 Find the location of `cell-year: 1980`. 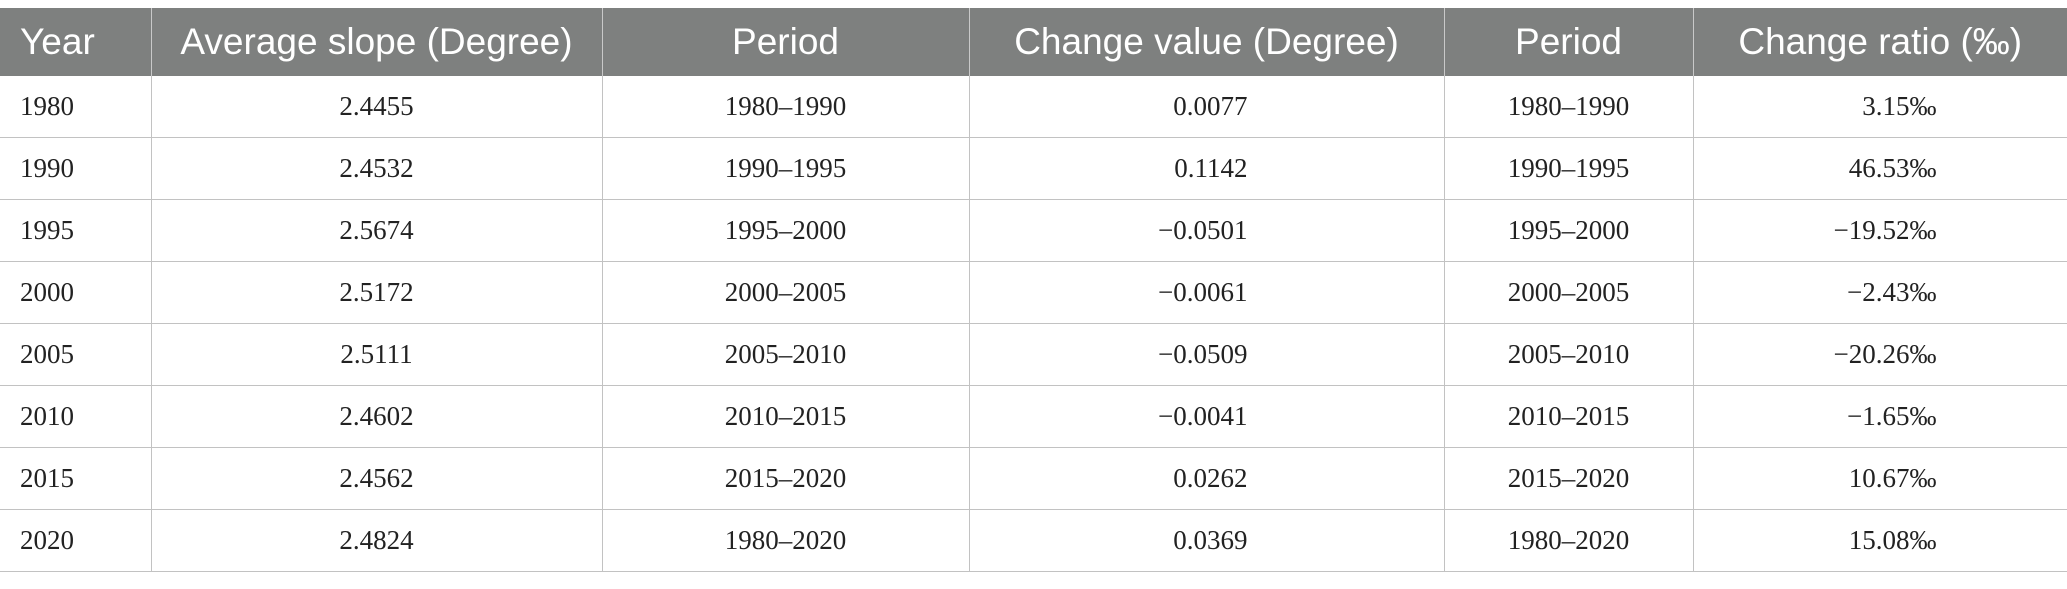

cell-year: 1980 is located at coordinates (75, 107).